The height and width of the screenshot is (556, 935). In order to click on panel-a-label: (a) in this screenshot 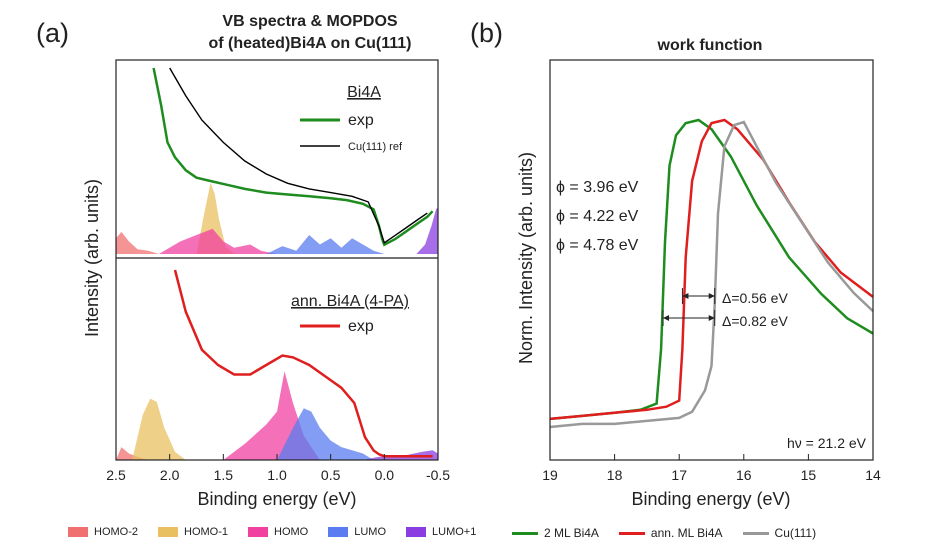, I will do `click(52, 33)`.